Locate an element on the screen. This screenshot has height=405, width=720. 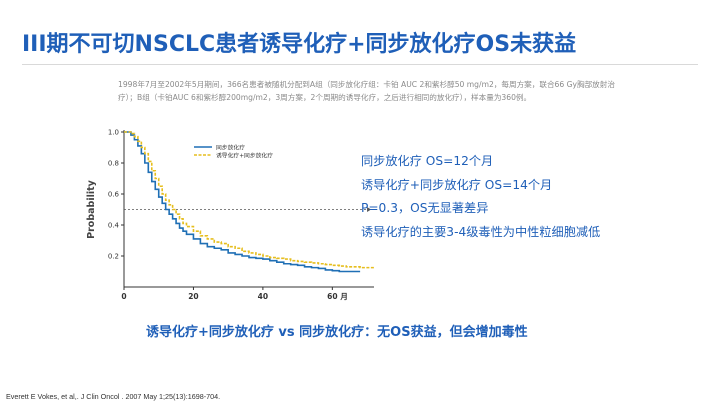
y-tick-label: 0.6 is located at coordinates (114, 195).